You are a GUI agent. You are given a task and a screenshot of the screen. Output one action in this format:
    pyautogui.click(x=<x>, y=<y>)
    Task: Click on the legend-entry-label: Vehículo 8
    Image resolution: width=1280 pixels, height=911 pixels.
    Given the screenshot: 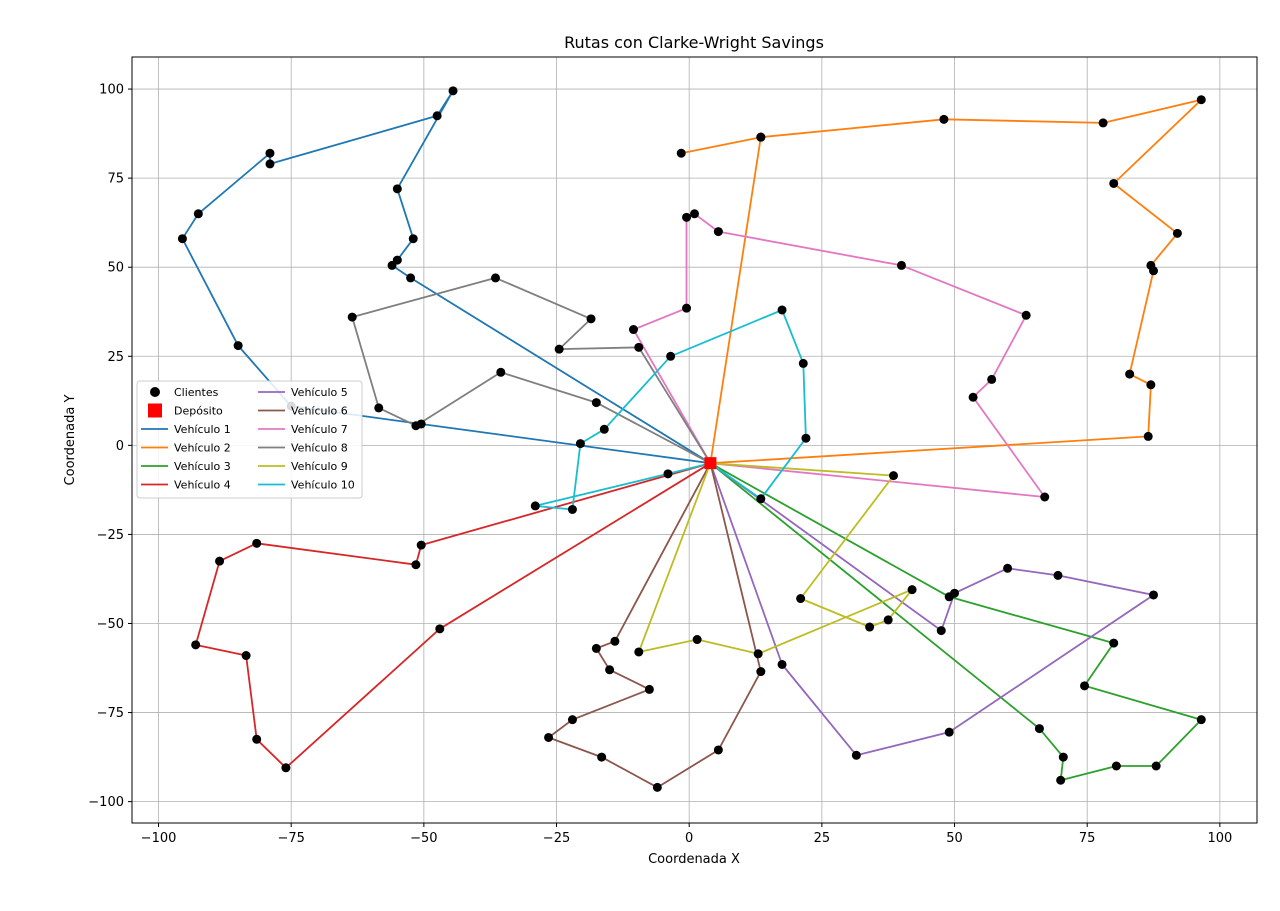 What is the action you would take?
    pyautogui.click(x=319, y=448)
    